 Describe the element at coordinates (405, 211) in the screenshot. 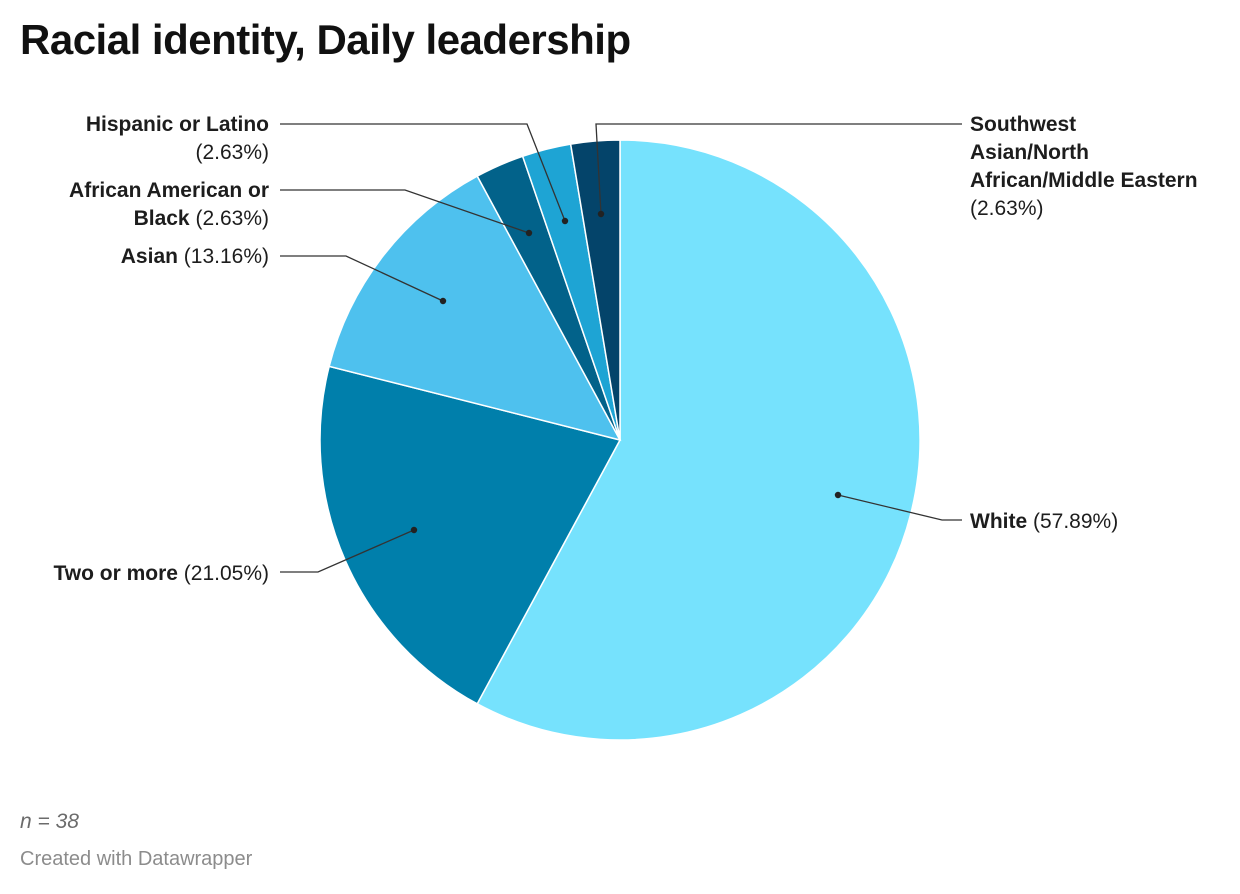

I see `leader-line-african-american-or-black` at that location.